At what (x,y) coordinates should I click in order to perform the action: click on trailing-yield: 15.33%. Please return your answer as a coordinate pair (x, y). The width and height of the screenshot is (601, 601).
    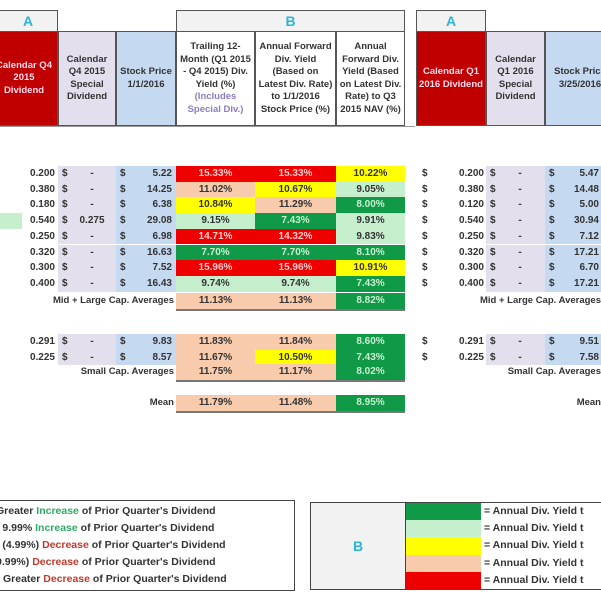
    Looking at the image, I should click on (215, 174).